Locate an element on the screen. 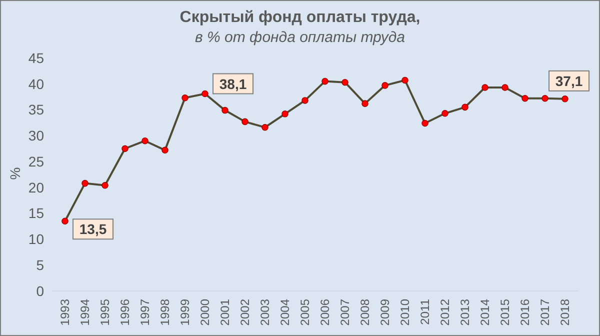 The height and width of the screenshot is (336, 600). y-tick-label: 40 is located at coordinates (36, 84).